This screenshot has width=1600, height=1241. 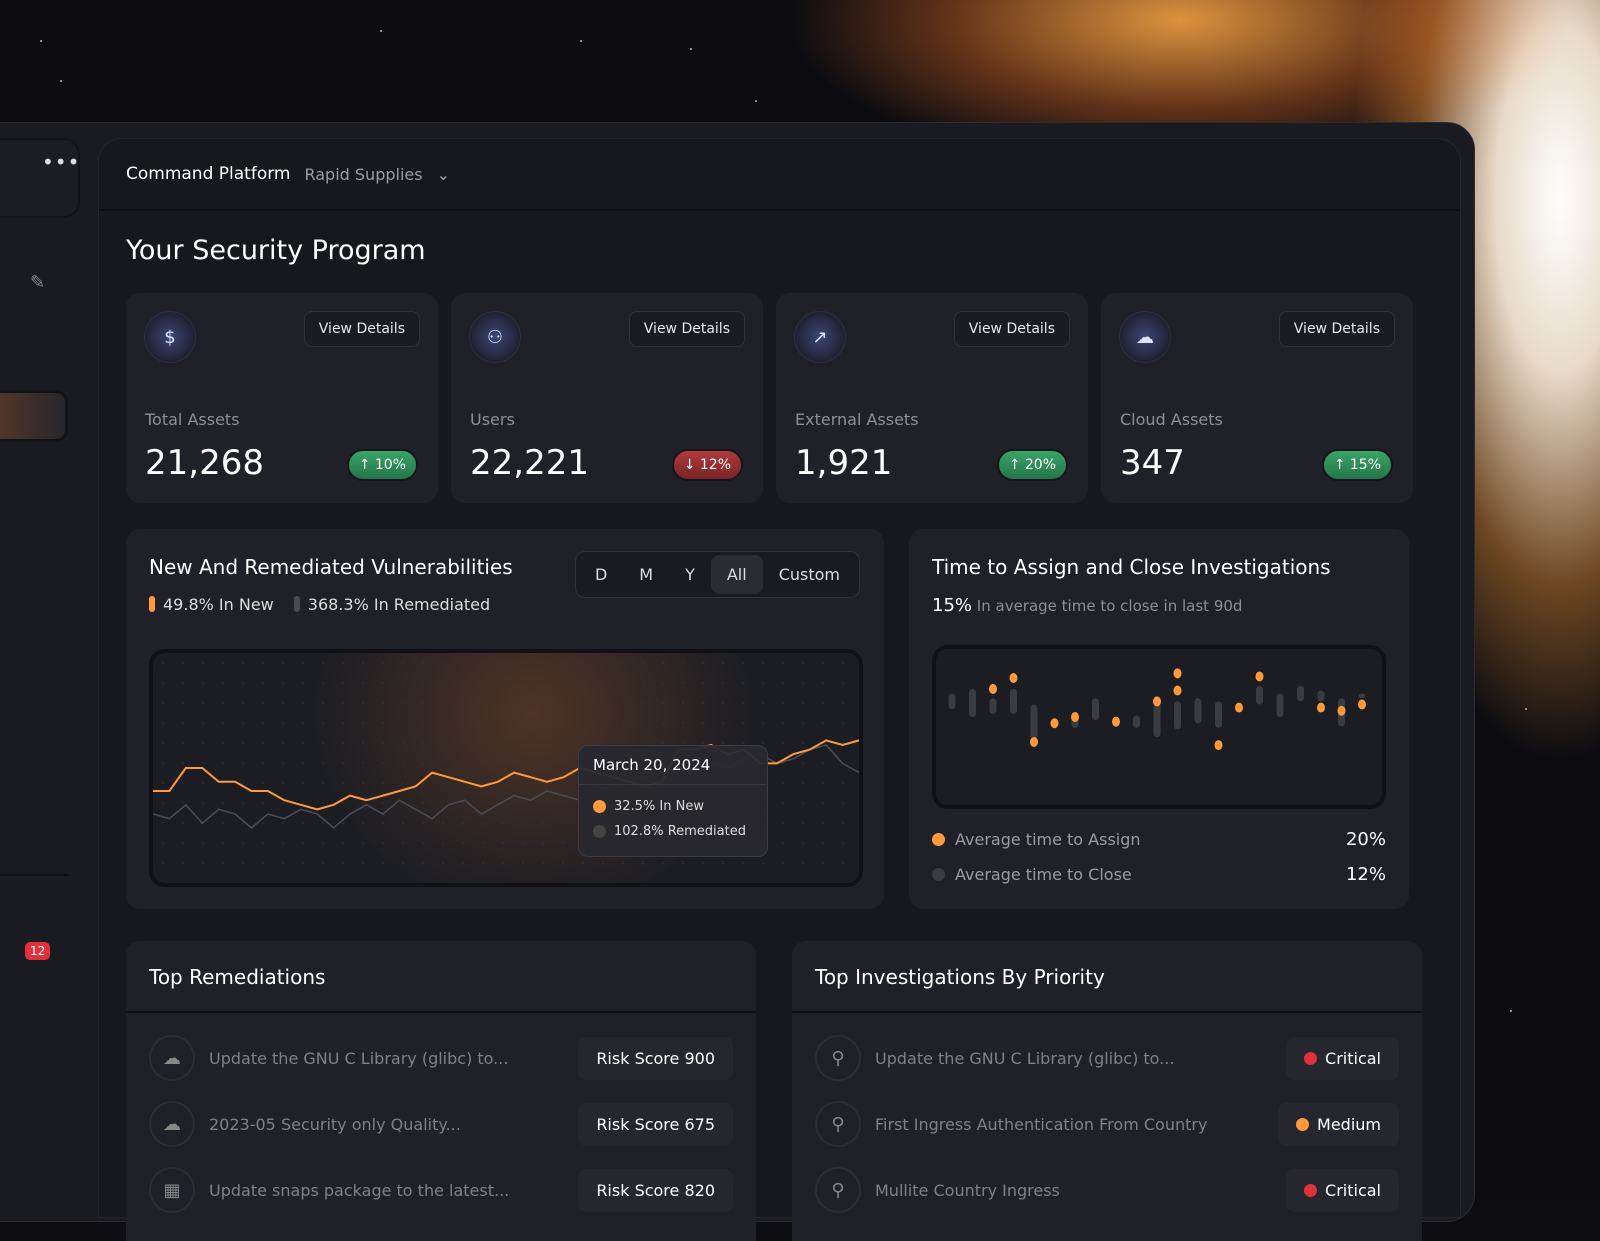 What do you see at coordinates (382, 465) in the screenshot?
I see `change-badge: ↑ 10%` at bounding box center [382, 465].